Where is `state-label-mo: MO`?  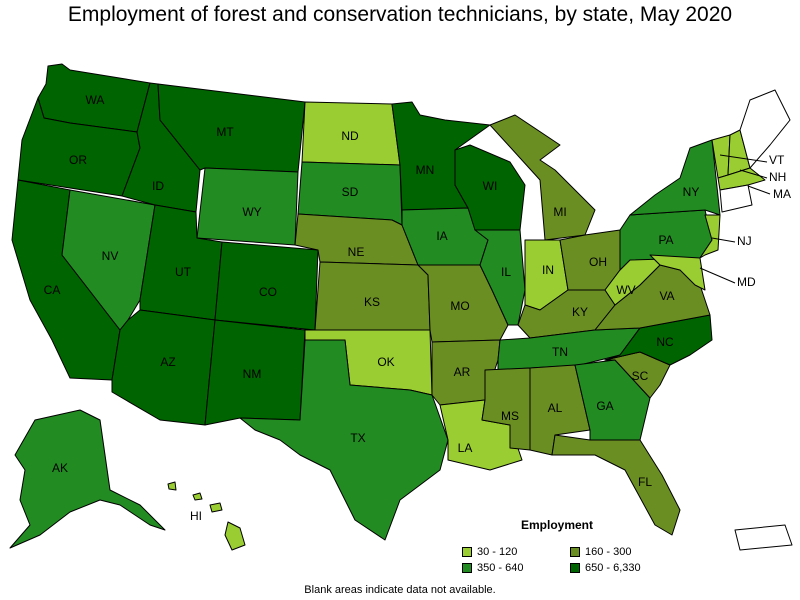
state-label-mo: MO is located at coordinates (459, 306).